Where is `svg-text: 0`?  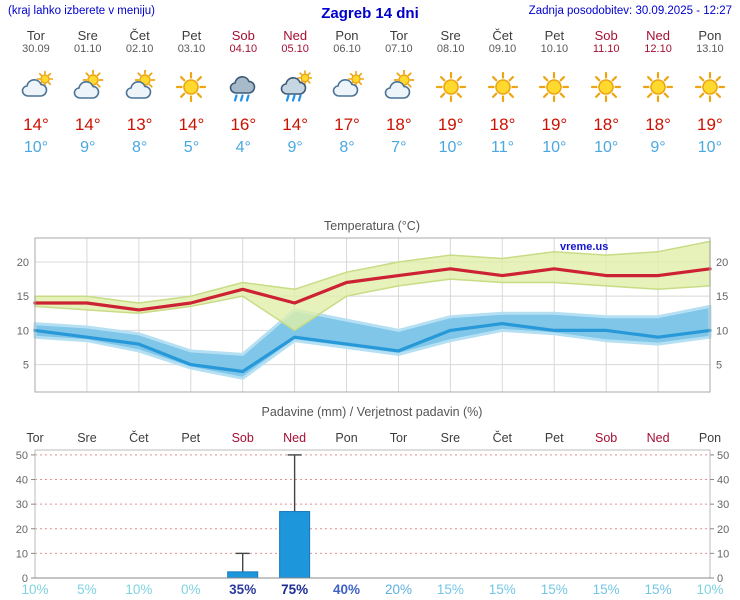
svg-text: 0 is located at coordinates (25, 579).